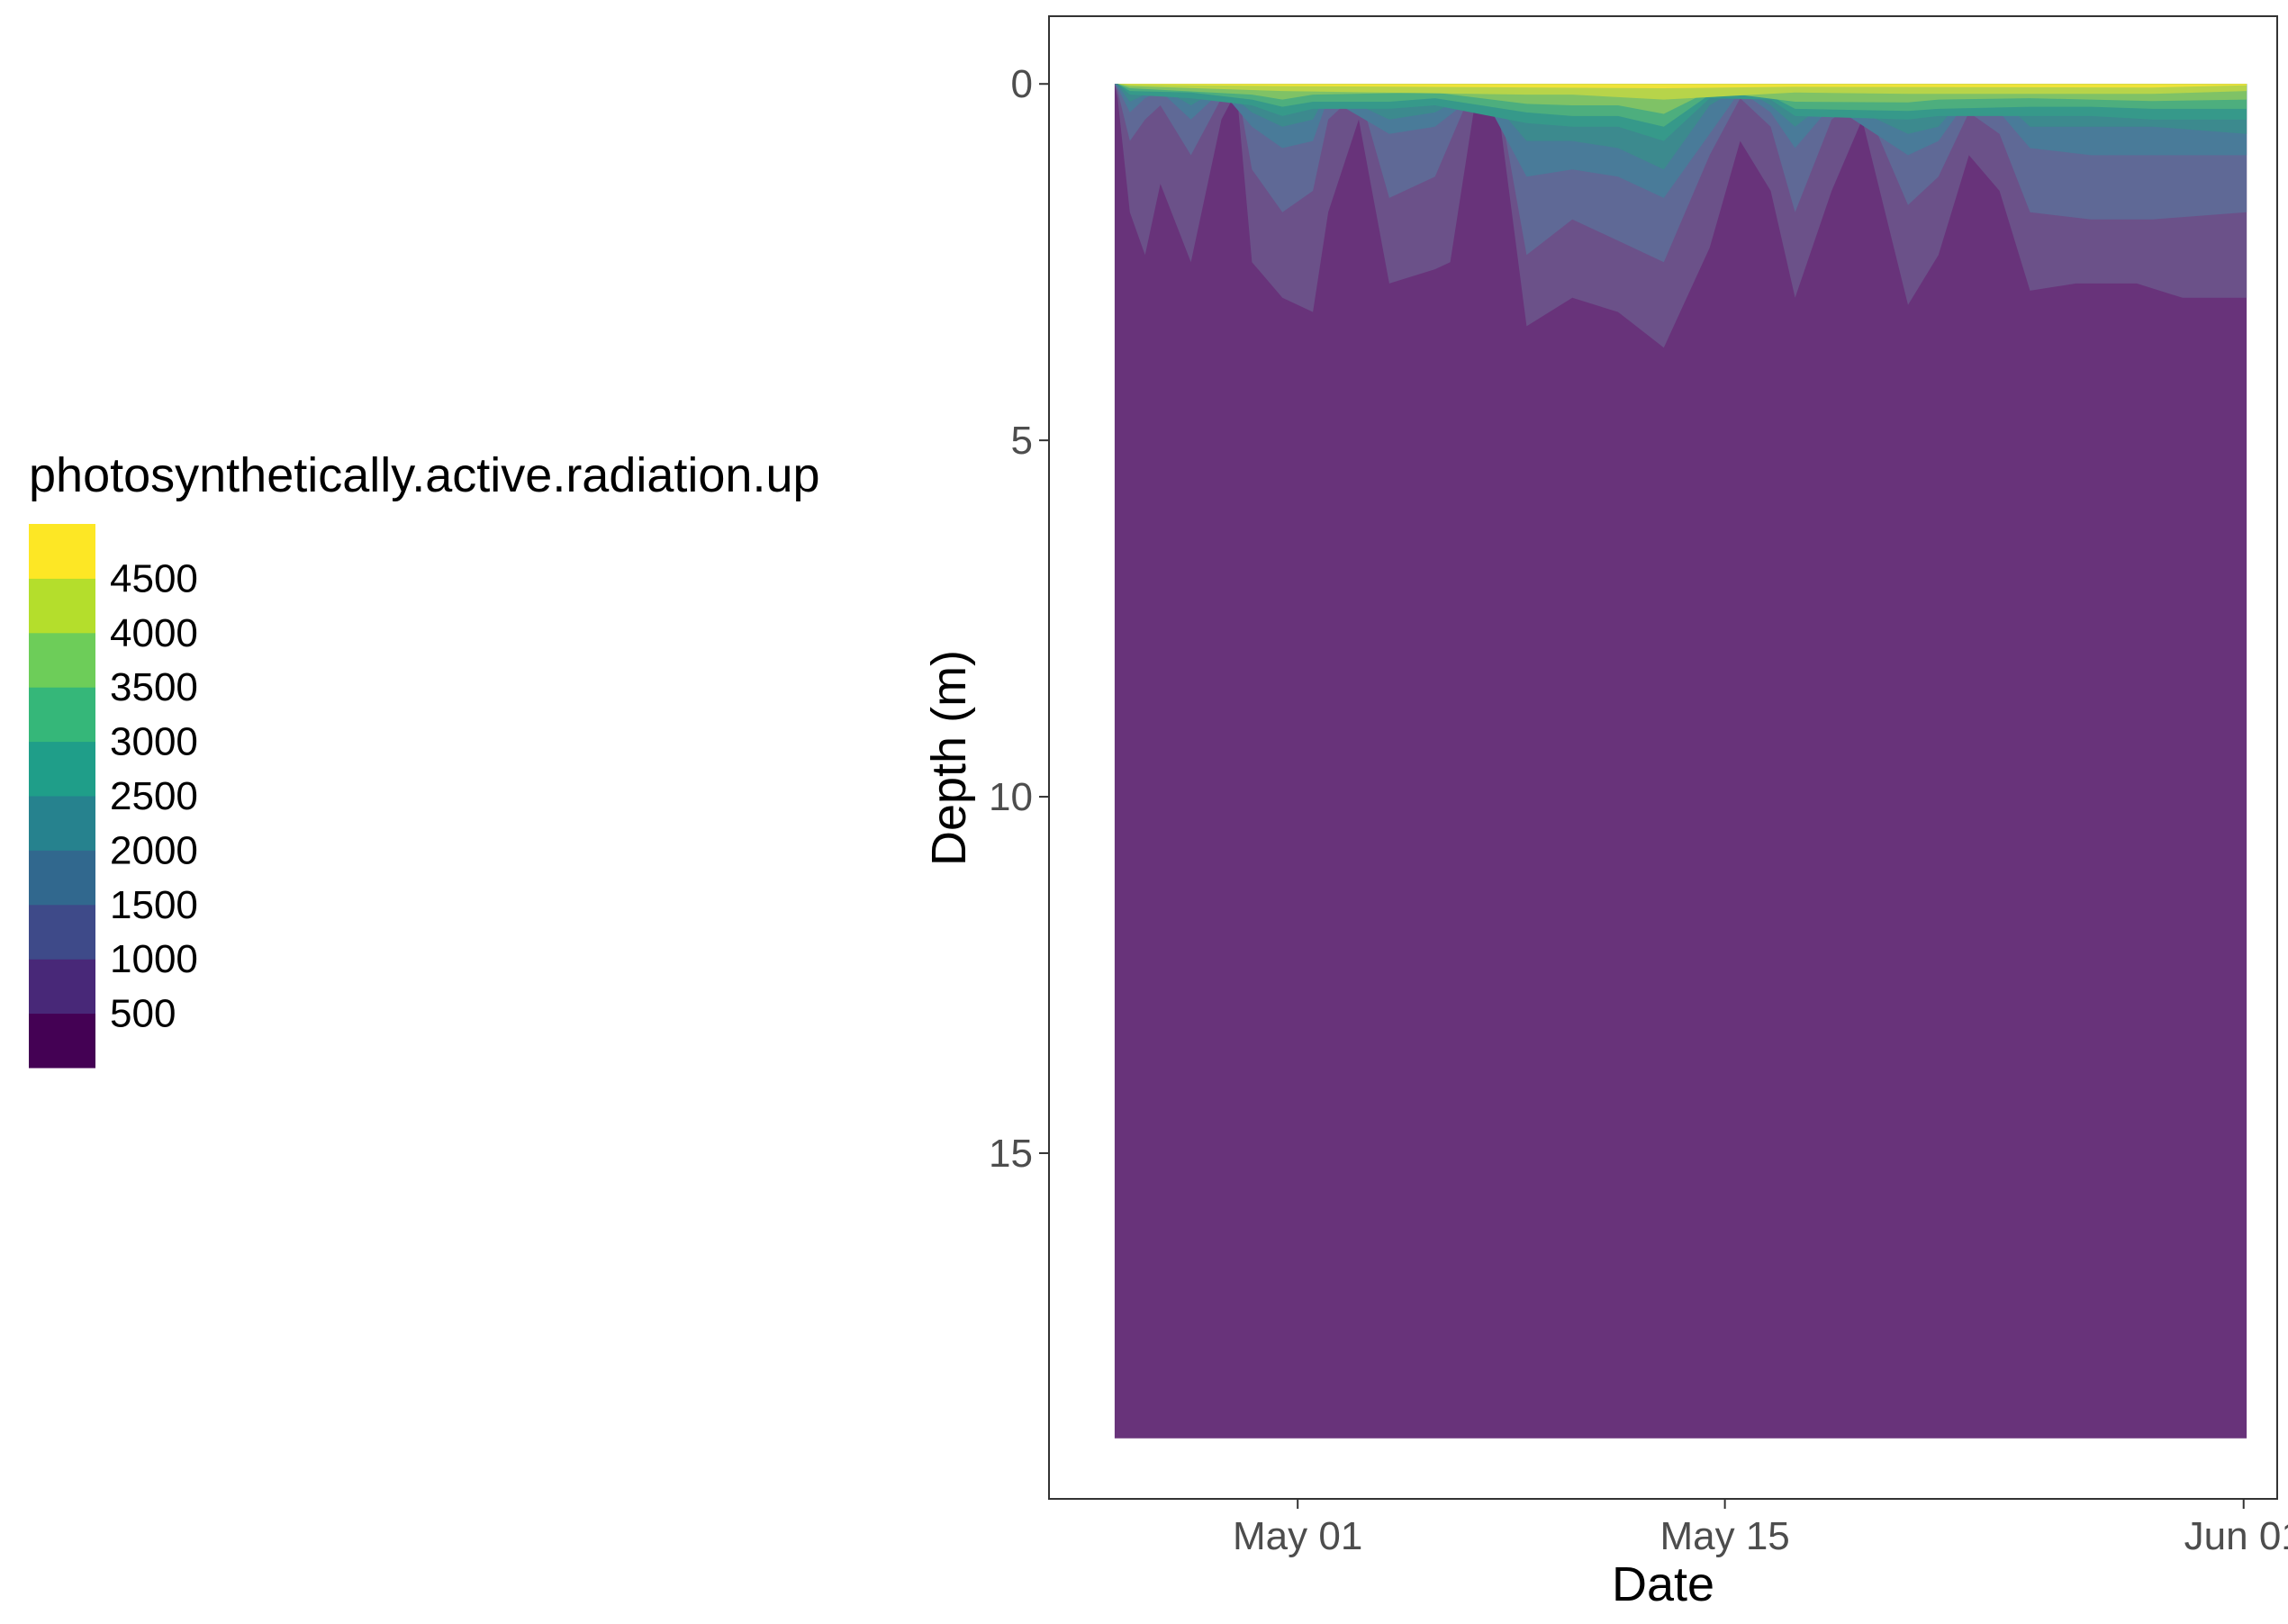 The image size is (2288, 1624). Describe the element at coordinates (1011, 797) in the screenshot. I see `y-tick-label: 10` at that location.